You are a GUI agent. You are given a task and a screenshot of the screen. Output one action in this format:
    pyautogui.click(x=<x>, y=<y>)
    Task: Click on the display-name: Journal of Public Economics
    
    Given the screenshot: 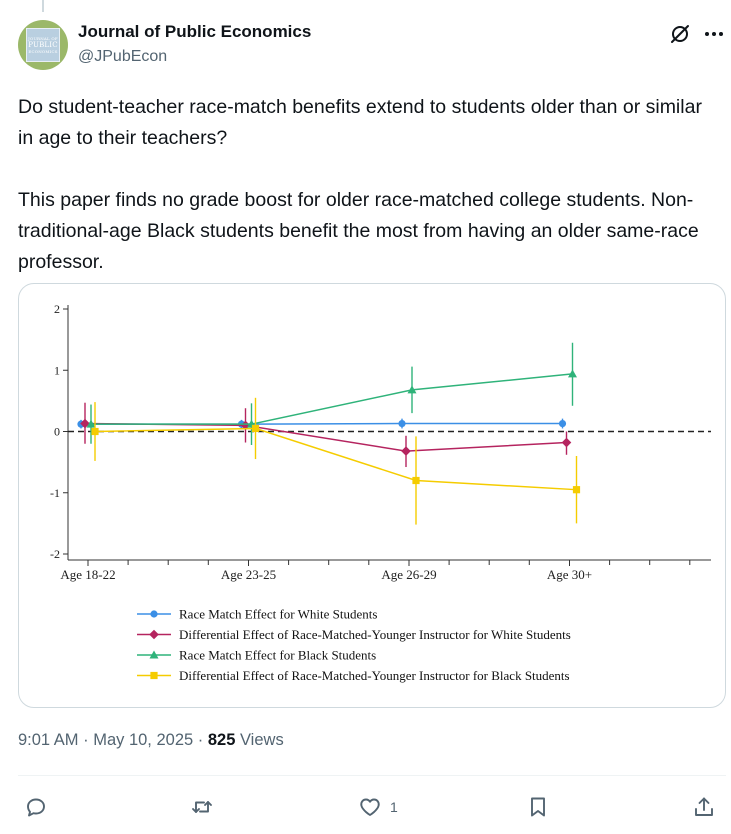 What is the action you would take?
    pyautogui.click(x=195, y=31)
    